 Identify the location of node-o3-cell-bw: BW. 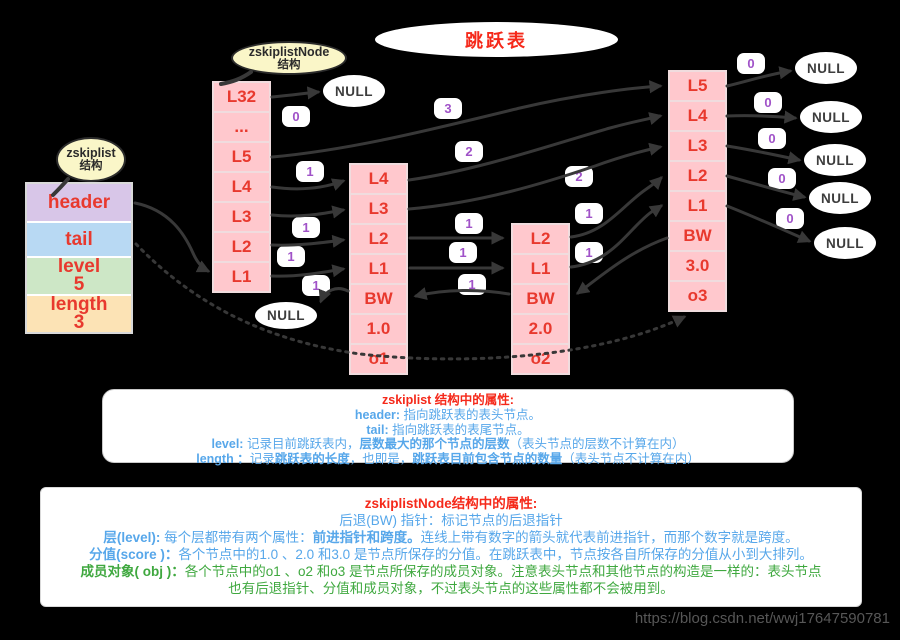
(697, 236).